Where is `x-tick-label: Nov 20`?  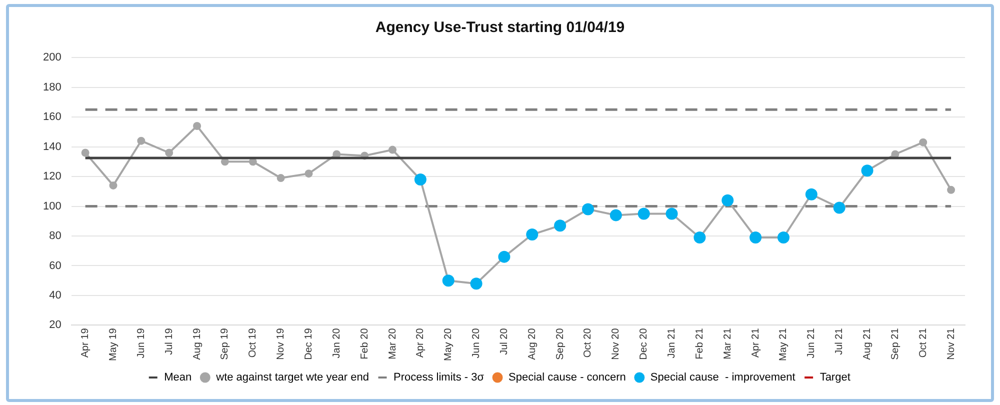 x-tick-label: Nov 20 is located at coordinates (616, 344).